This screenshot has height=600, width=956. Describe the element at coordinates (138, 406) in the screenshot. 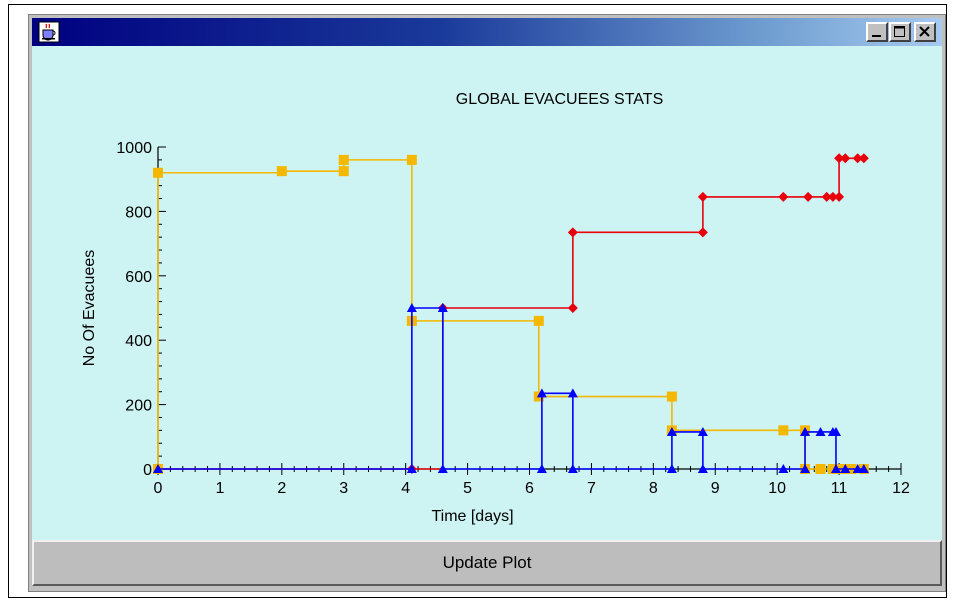

I see `y-tick-label: 200` at that location.